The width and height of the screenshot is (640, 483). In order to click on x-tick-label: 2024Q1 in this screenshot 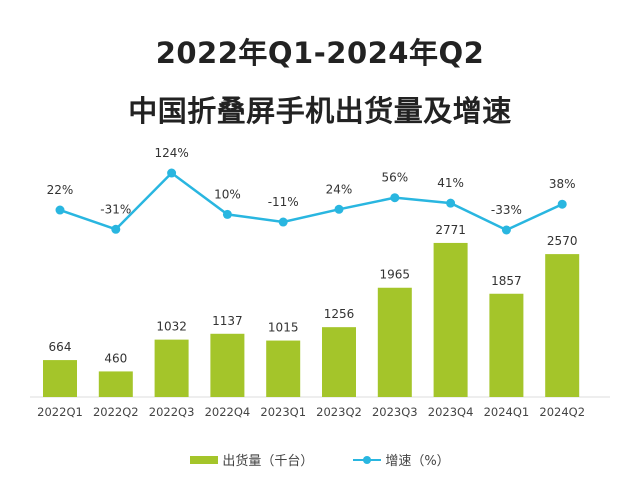, I will do `click(507, 412)`.